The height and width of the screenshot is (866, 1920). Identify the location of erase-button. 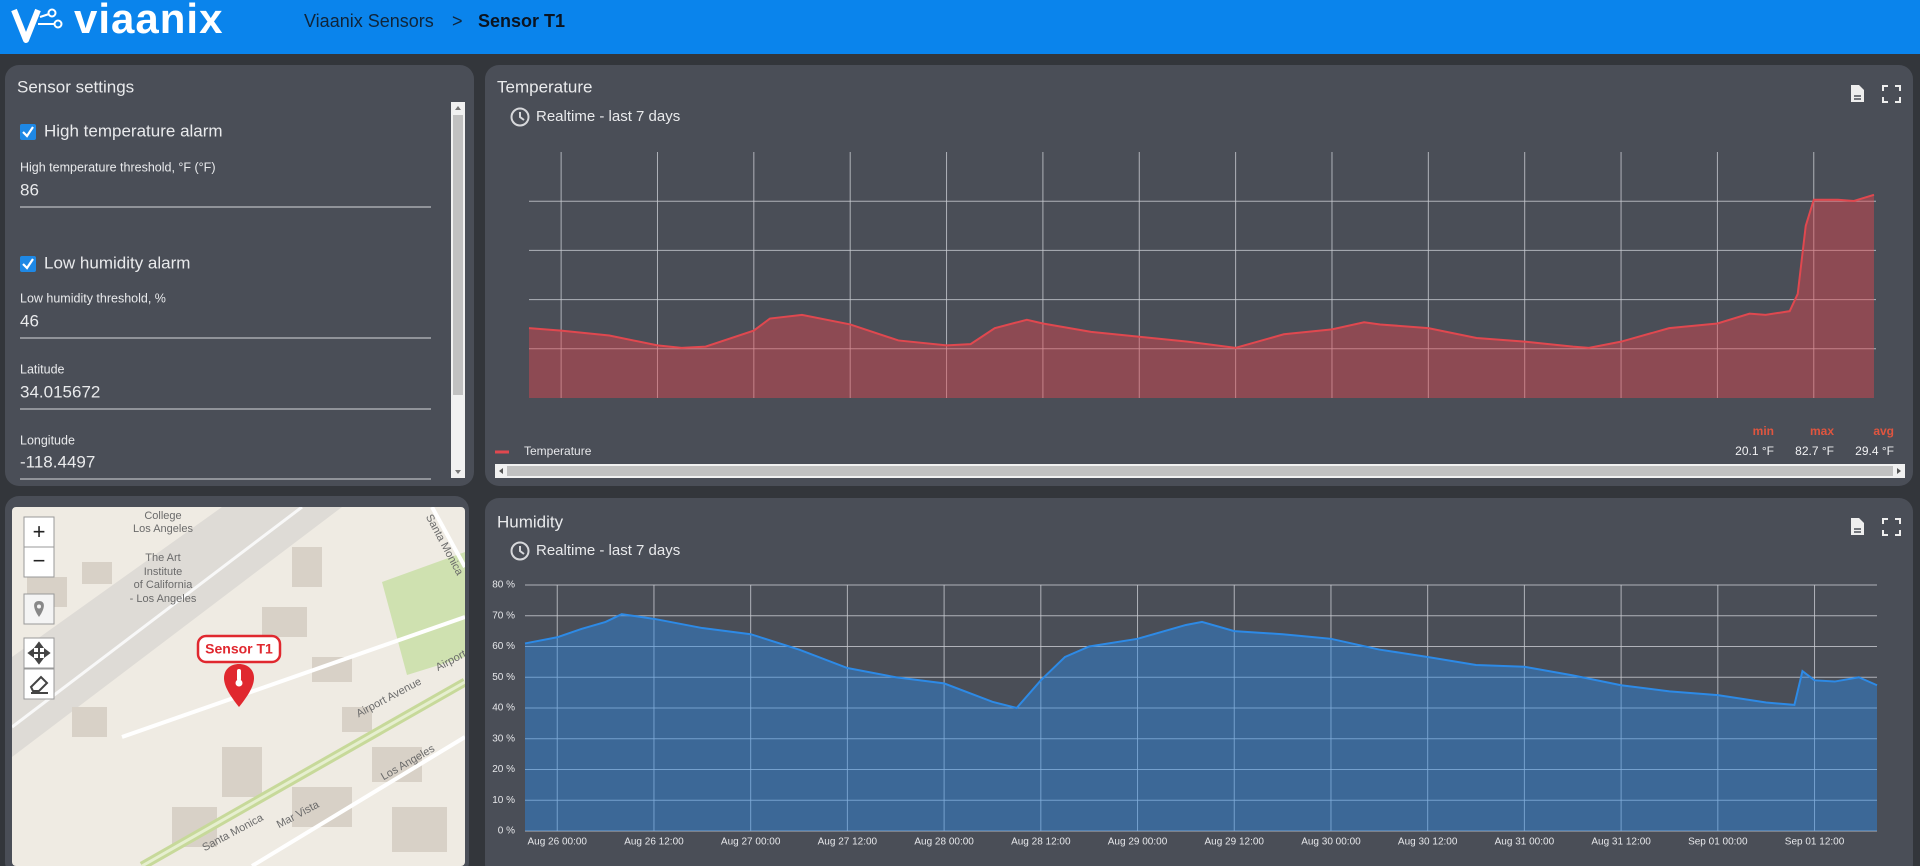
(39, 684).